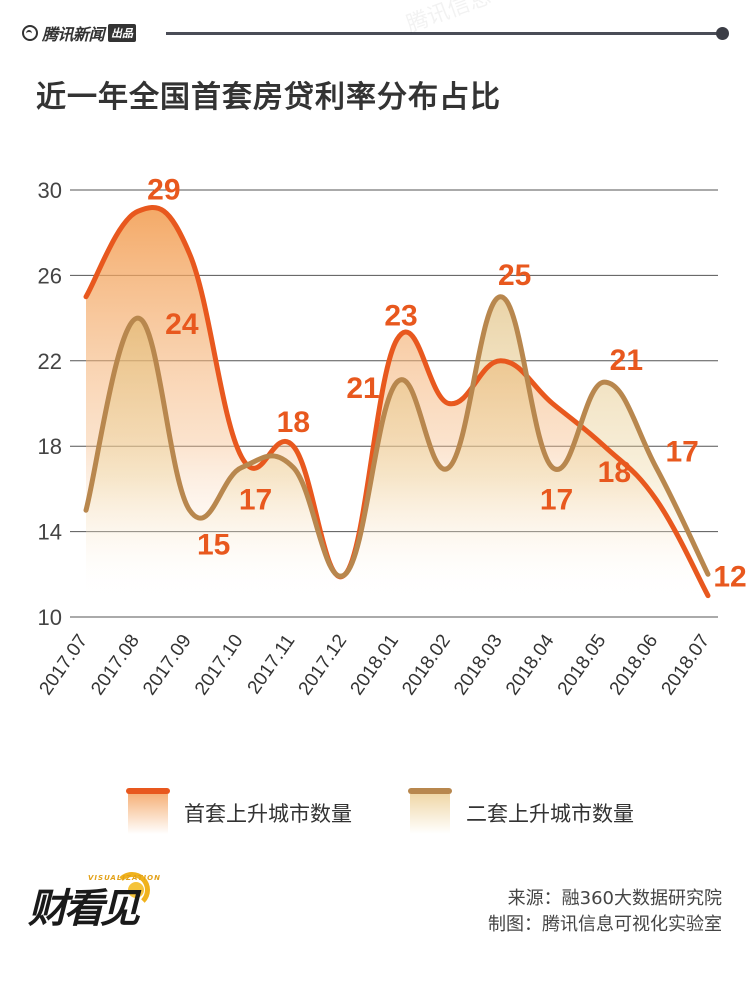 The width and height of the screenshot is (752, 987). What do you see at coordinates (514, 275) in the screenshot?
I see `data-label: 25` at bounding box center [514, 275].